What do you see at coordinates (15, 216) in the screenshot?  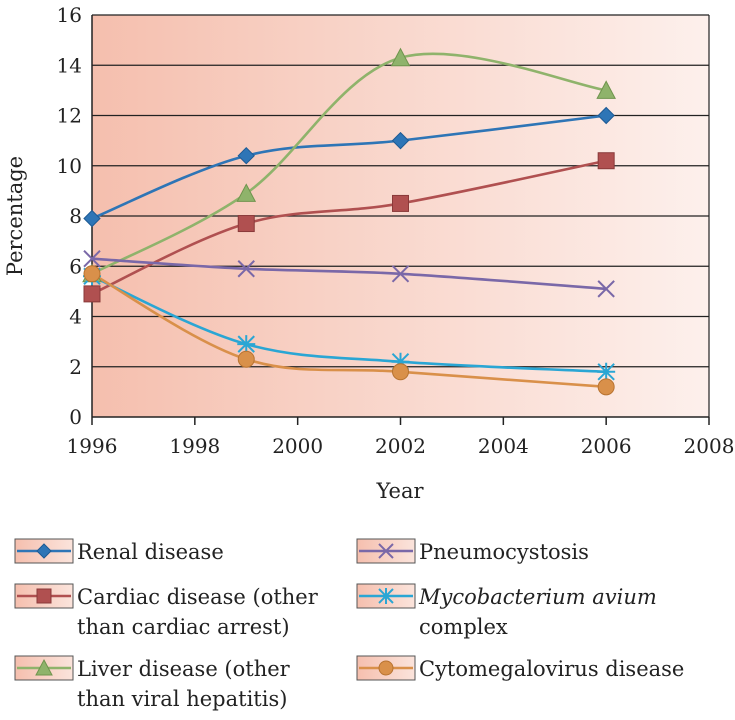 I see `y-axis-title: Percentage` at bounding box center [15, 216].